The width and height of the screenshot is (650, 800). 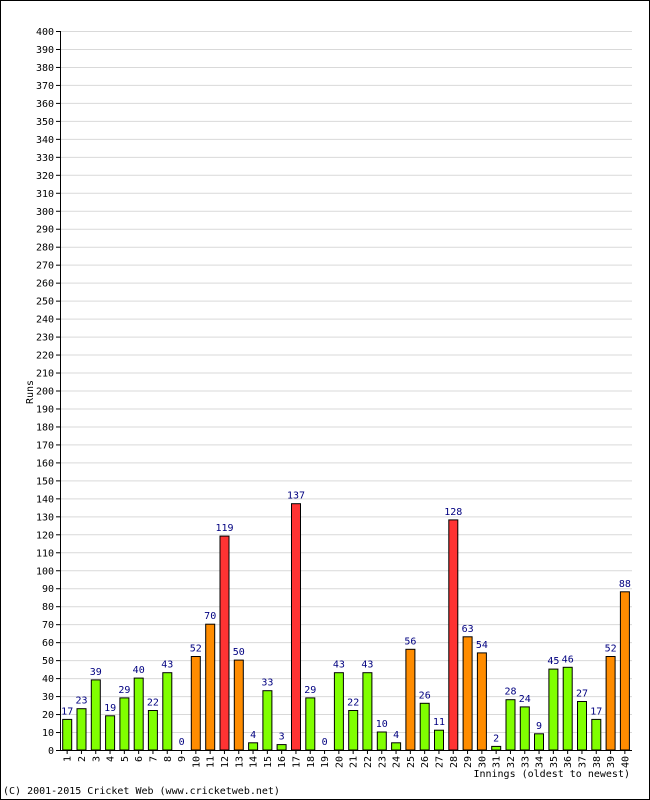 What do you see at coordinates (396, 735) in the screenshot?
I see `bar-value-label: 4` at bounding box center [396, 735].